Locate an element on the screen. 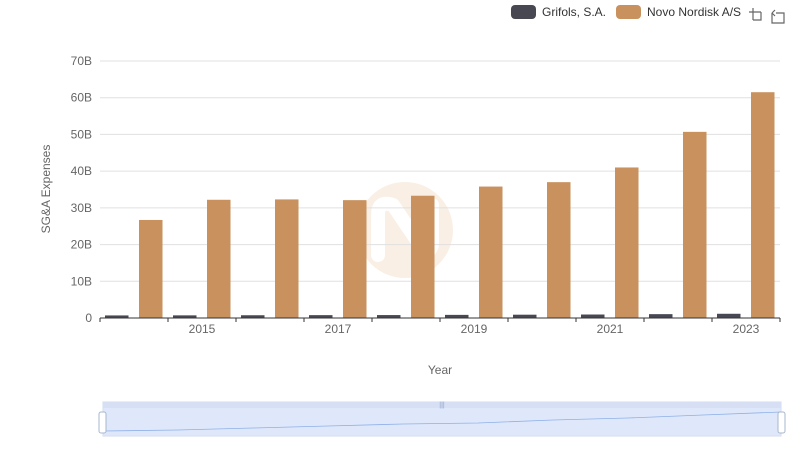 Image resolution: width=800 pixels, height=461 pixels. legend-swatch-novo-nordisk is located at coordinates (629, 12).